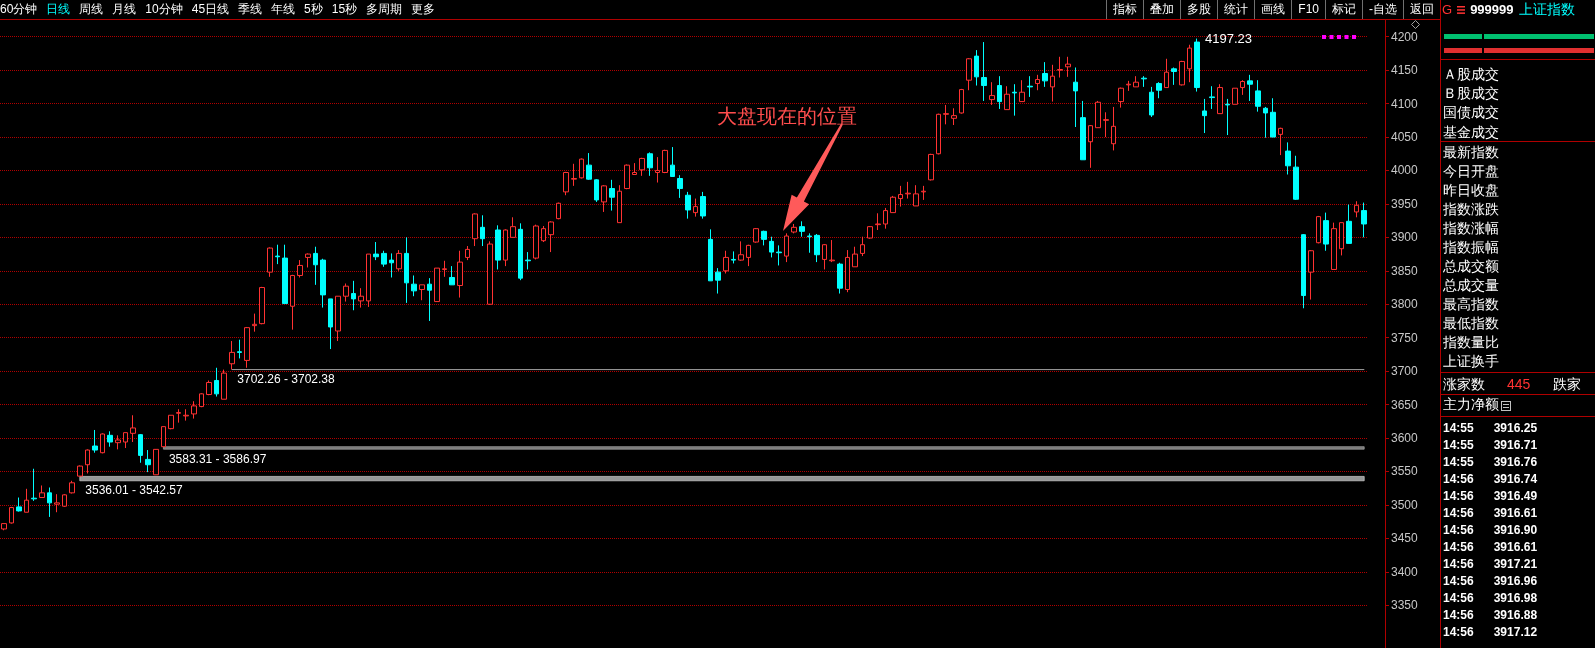  Describe the element at coordinates (787, 116) in the screenshot. I see `annotation: 大盘现在的位置` at that location.